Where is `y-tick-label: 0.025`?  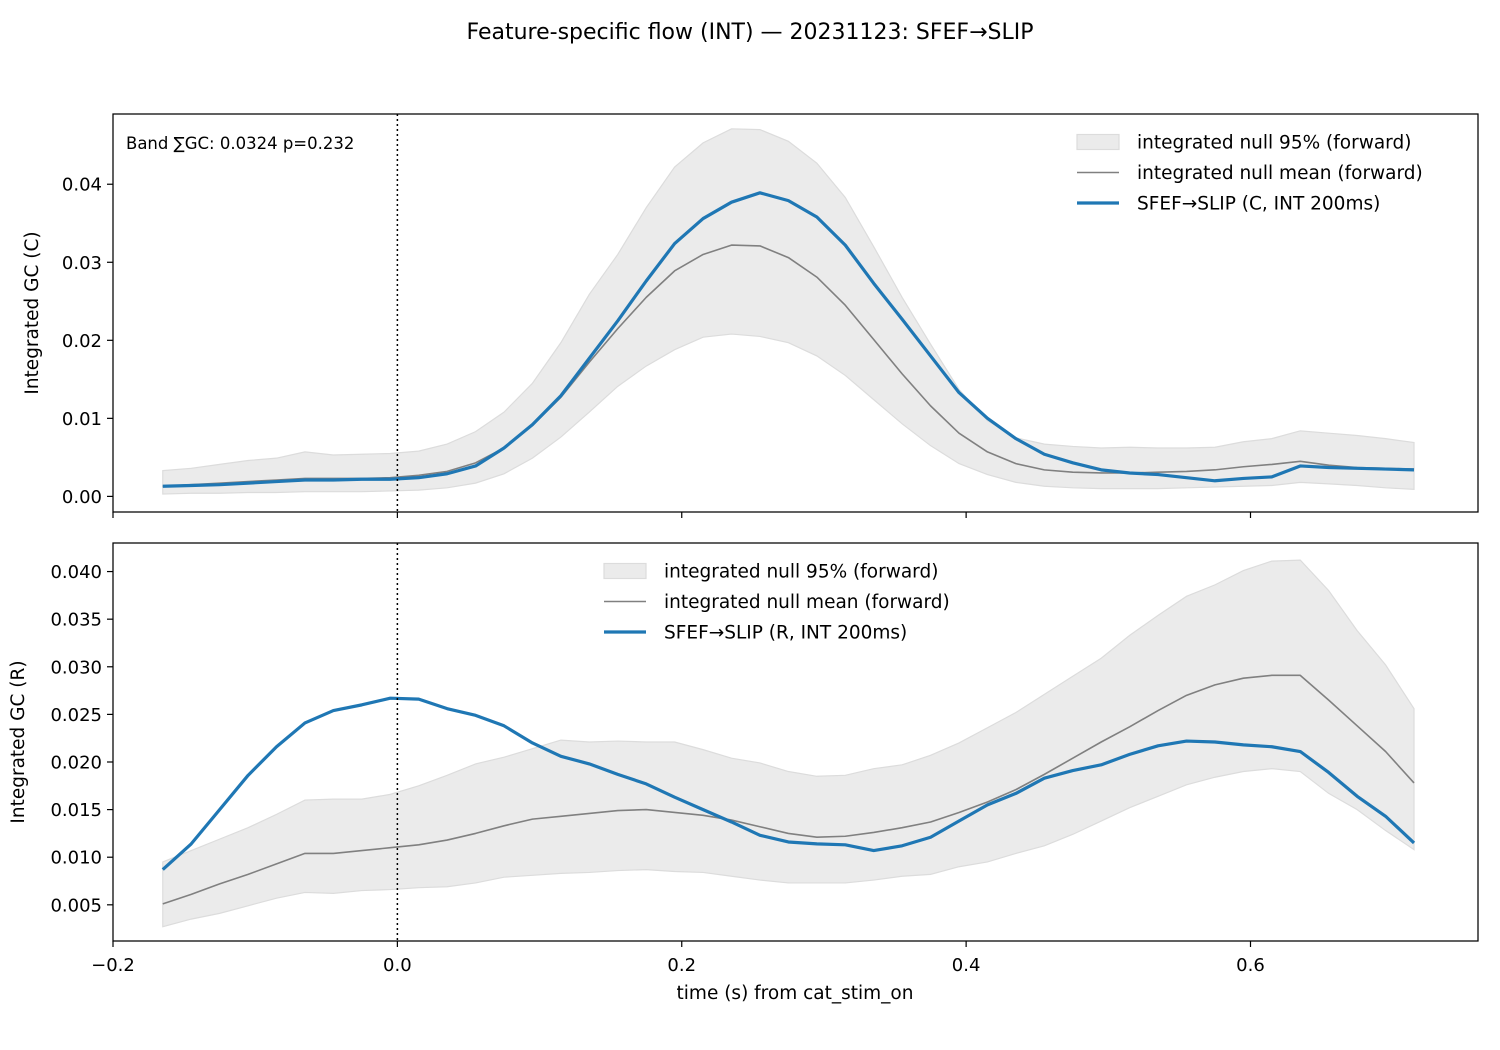 y-tick-label: 0.025 is located at coordinates (76, 715).